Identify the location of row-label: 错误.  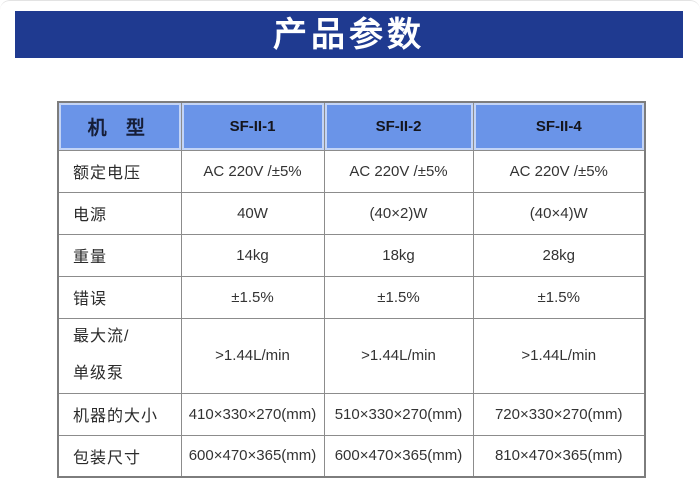
(119, 297).